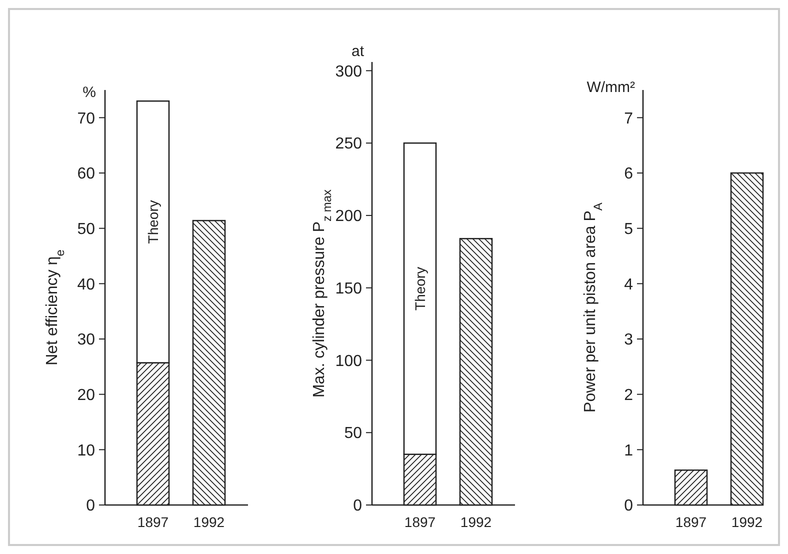 This screenshot has width=788, height=554. I want to click on y-tick-label: 150, so click(348, 289).